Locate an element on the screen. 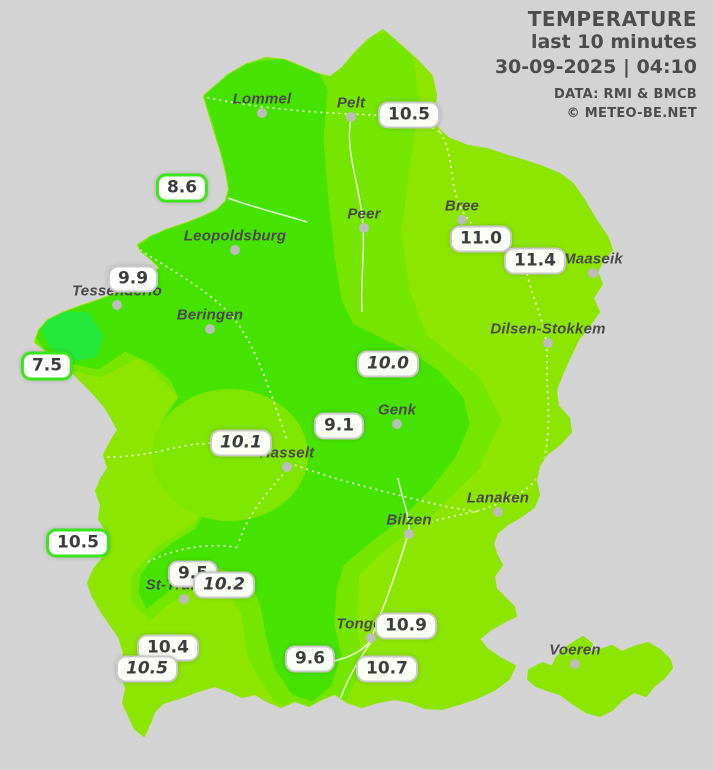 The image size is (713, 770). city-label-beringen: Beringen is located at coordinates (210, 315).